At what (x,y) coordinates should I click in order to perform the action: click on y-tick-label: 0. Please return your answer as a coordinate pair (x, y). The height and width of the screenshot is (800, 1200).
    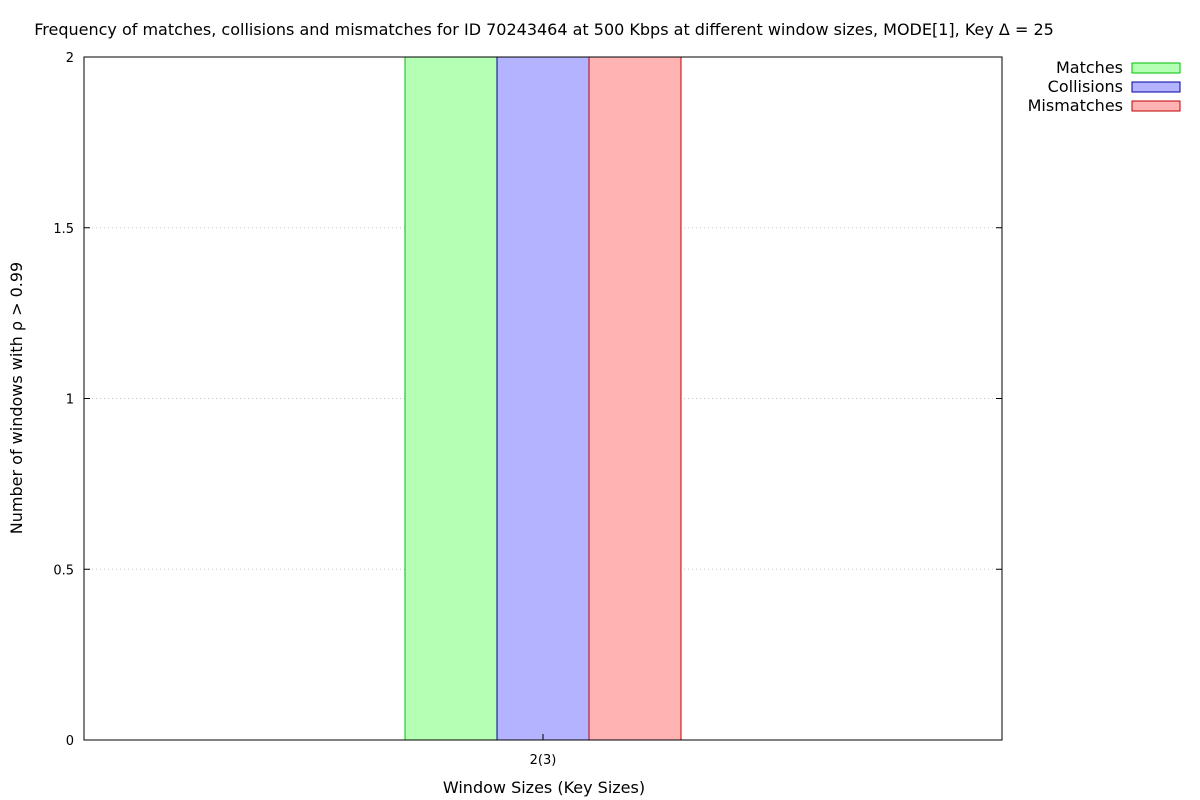
    Looking at the image, I should click on (70, 741).